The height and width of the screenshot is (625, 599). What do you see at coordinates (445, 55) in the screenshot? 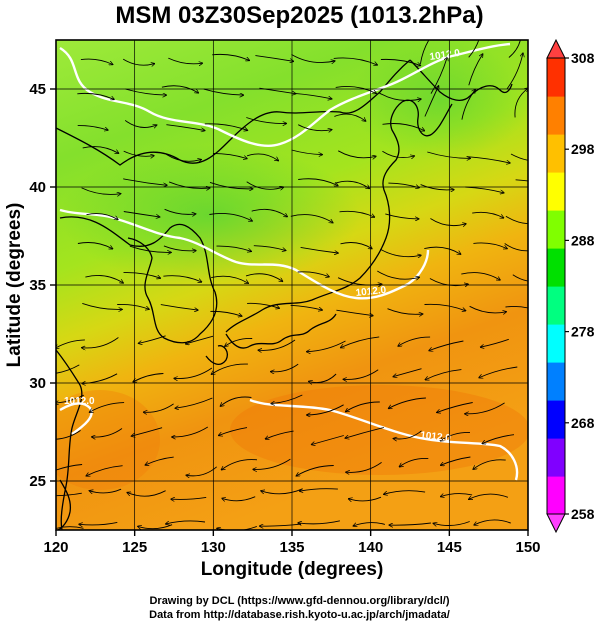
I see `contour-label: 1012.0` at bounding box center [445, 55].